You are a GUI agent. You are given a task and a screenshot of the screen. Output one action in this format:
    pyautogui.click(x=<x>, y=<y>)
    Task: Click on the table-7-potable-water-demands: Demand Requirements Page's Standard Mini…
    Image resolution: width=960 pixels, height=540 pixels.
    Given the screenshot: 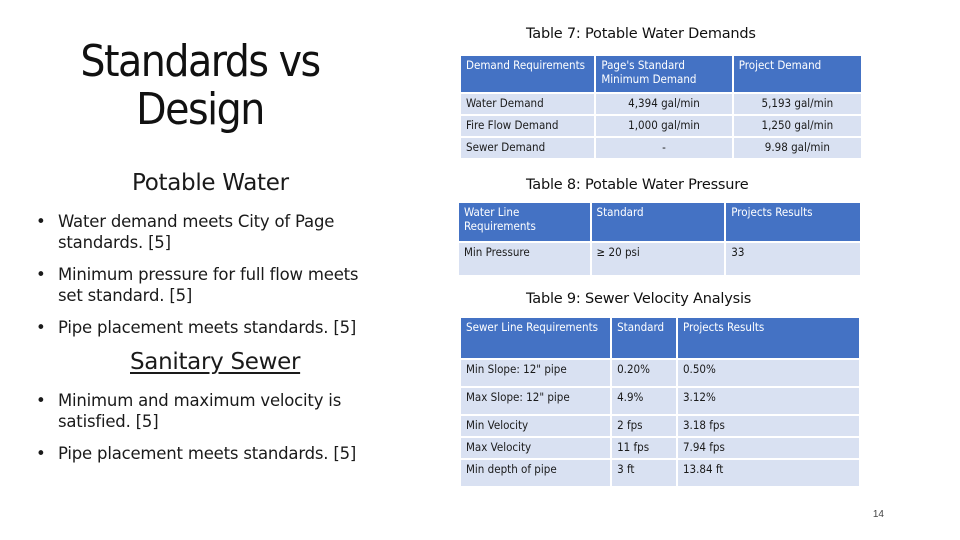 What is the action you would take?
    pyautogui.click(x=661, y=107)
    